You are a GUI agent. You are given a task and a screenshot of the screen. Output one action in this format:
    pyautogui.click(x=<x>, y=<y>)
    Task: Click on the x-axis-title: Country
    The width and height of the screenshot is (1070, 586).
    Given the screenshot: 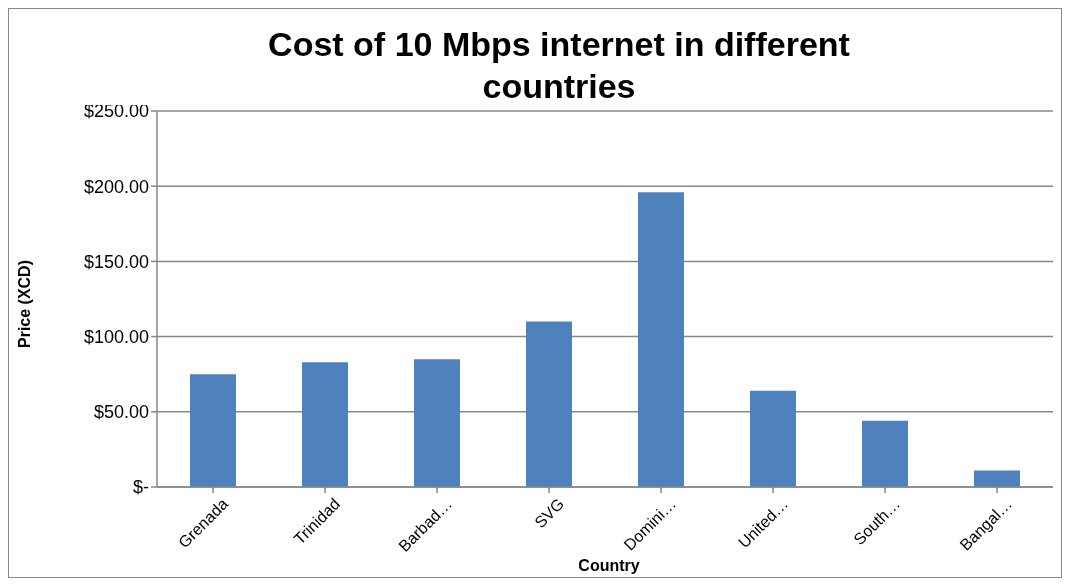 What is the action you would take?
    pyautogui.click(x=609, y=566)
    